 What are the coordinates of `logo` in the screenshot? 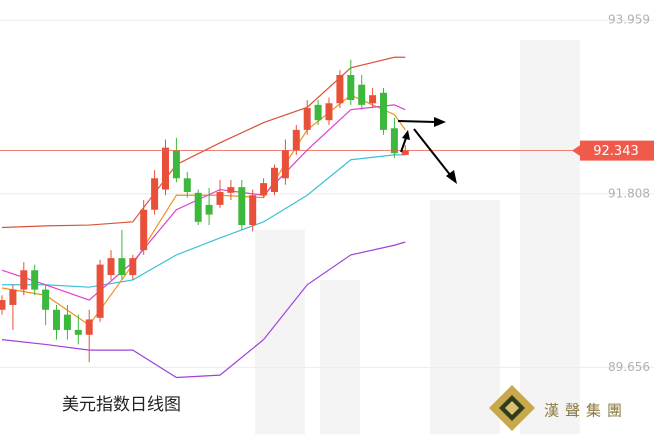 It's located at (512, 408).